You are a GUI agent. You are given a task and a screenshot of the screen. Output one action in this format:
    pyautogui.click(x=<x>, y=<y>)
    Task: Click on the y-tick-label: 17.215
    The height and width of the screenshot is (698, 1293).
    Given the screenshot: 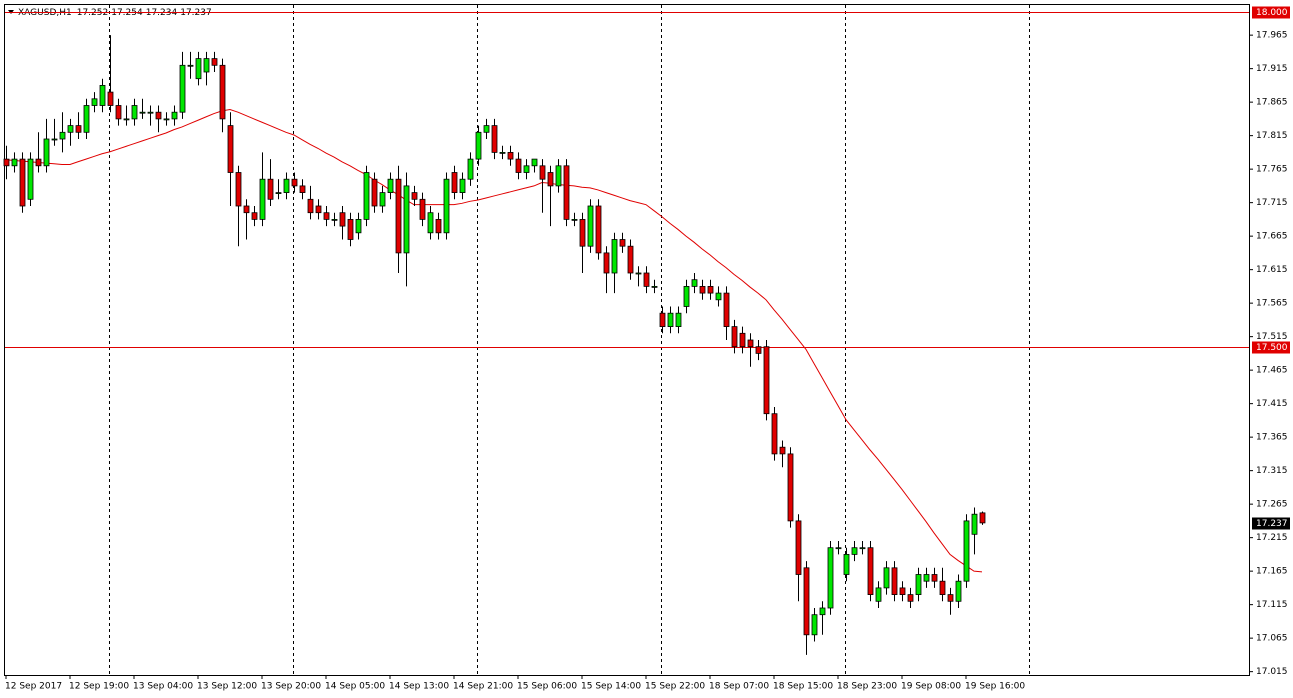 What is the action you would take?
    pyautogui.click(x=1272, y=538)
    